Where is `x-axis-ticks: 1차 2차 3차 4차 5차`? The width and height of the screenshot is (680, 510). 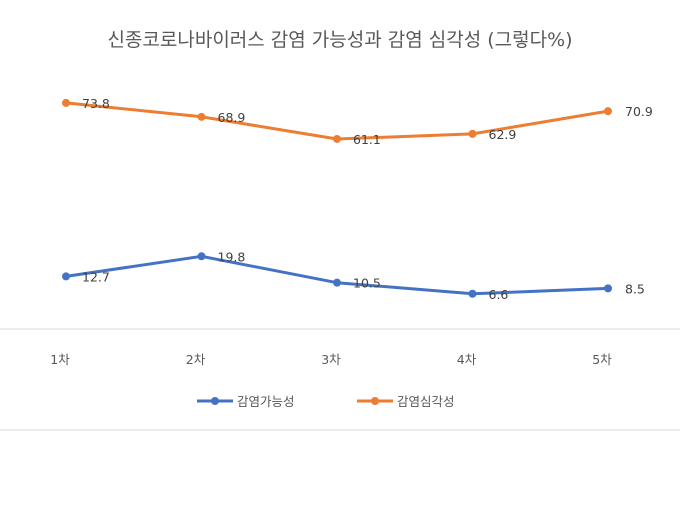 x-axis-ticks: 1차 2차 3차 4차 5차 is located at coordinates (331, 359).